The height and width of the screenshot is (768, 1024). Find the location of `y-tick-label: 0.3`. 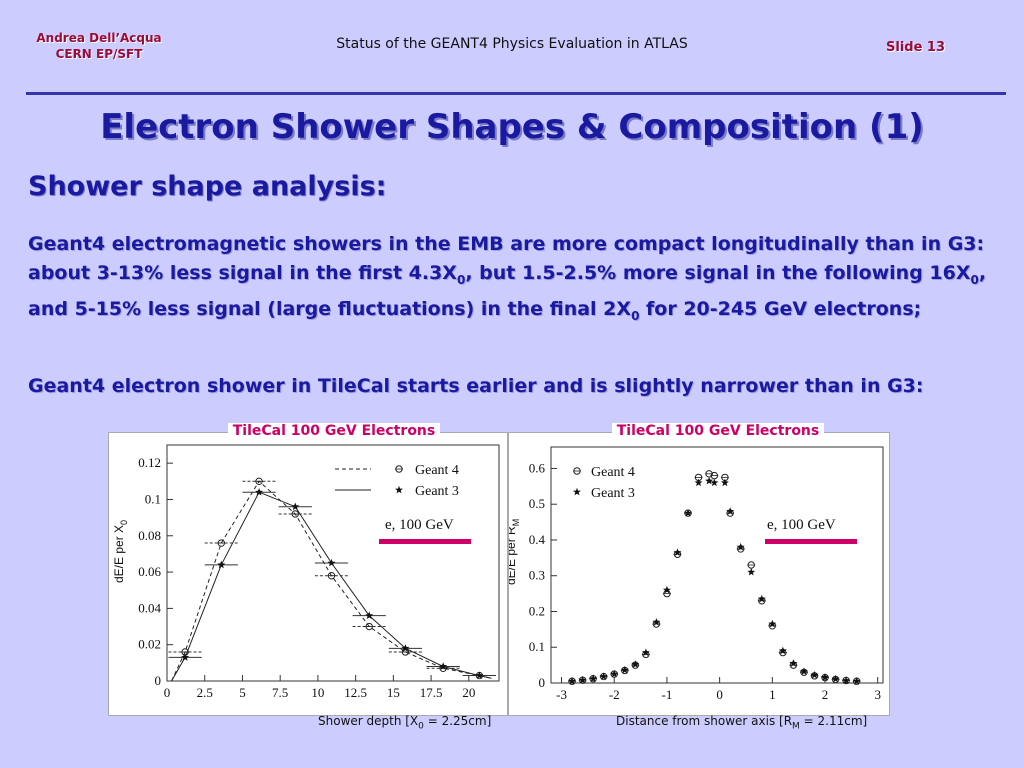

y-tick-label: 0.3 is located at coordinates (537, 575).